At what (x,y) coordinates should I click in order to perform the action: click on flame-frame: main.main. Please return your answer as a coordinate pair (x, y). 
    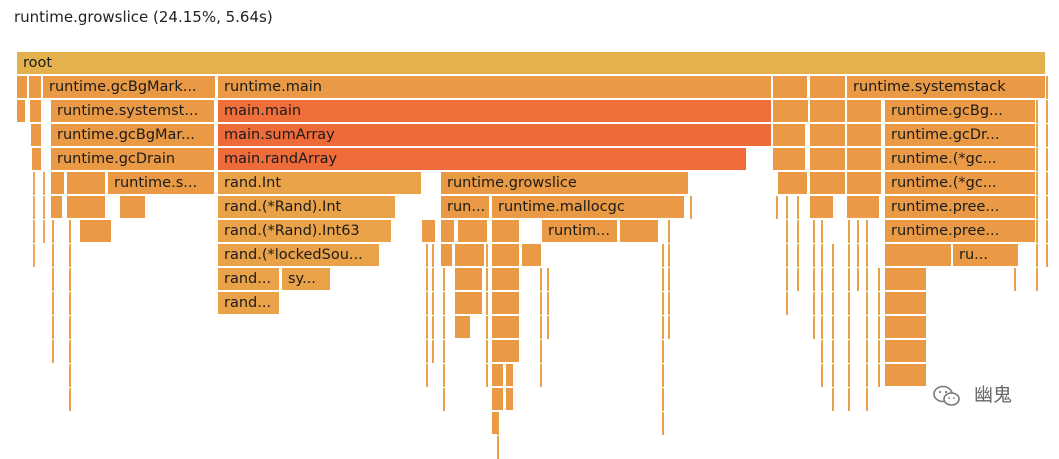
    Looking at the image, I should click on (495, 111).